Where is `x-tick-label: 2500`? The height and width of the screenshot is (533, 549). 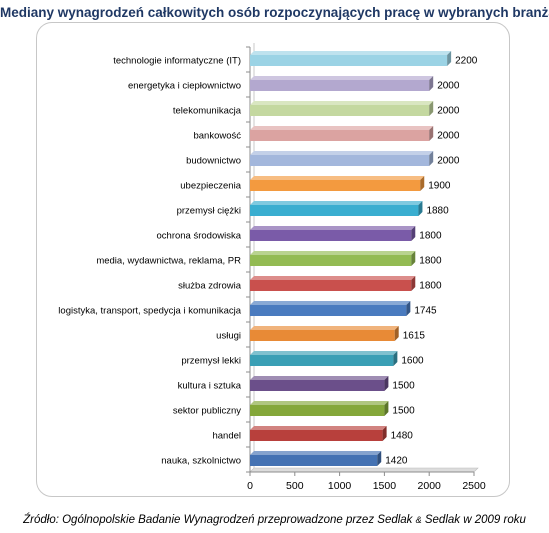
x-tick-label: 2500 is located at coordinates (474, 486).